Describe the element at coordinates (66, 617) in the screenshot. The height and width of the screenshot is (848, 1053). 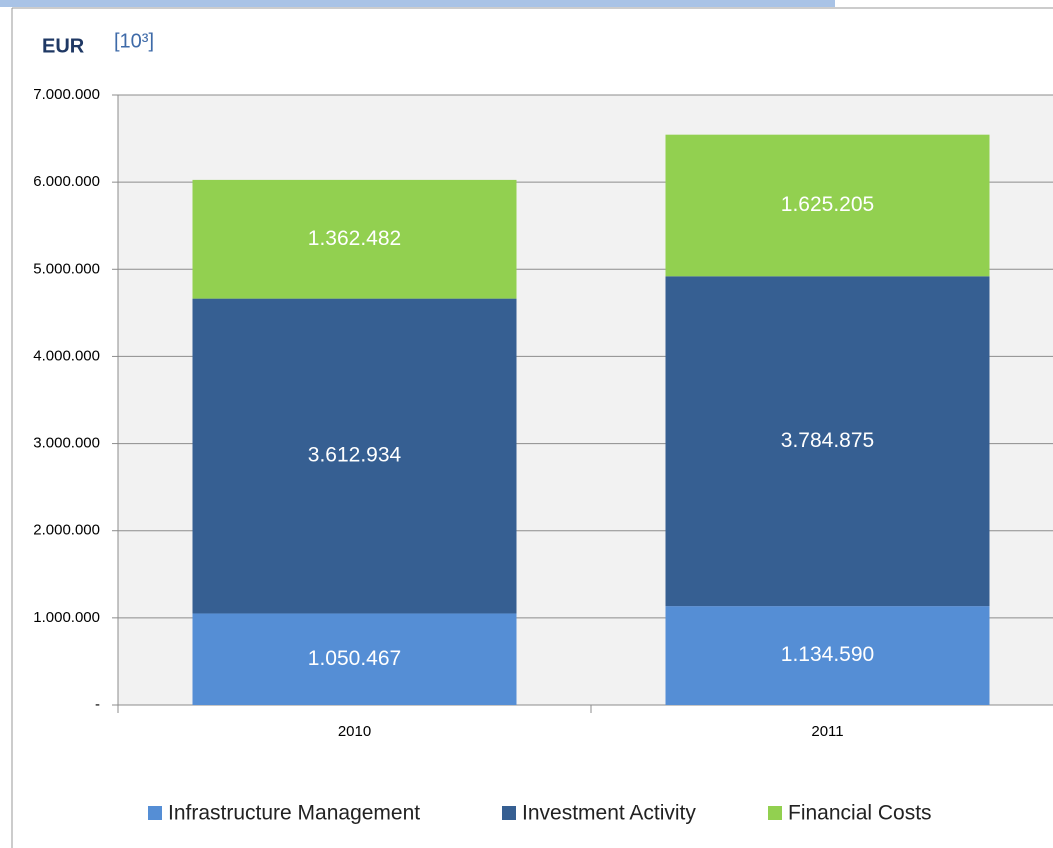
I see `y-tick-label: 1.000.000` at that location.